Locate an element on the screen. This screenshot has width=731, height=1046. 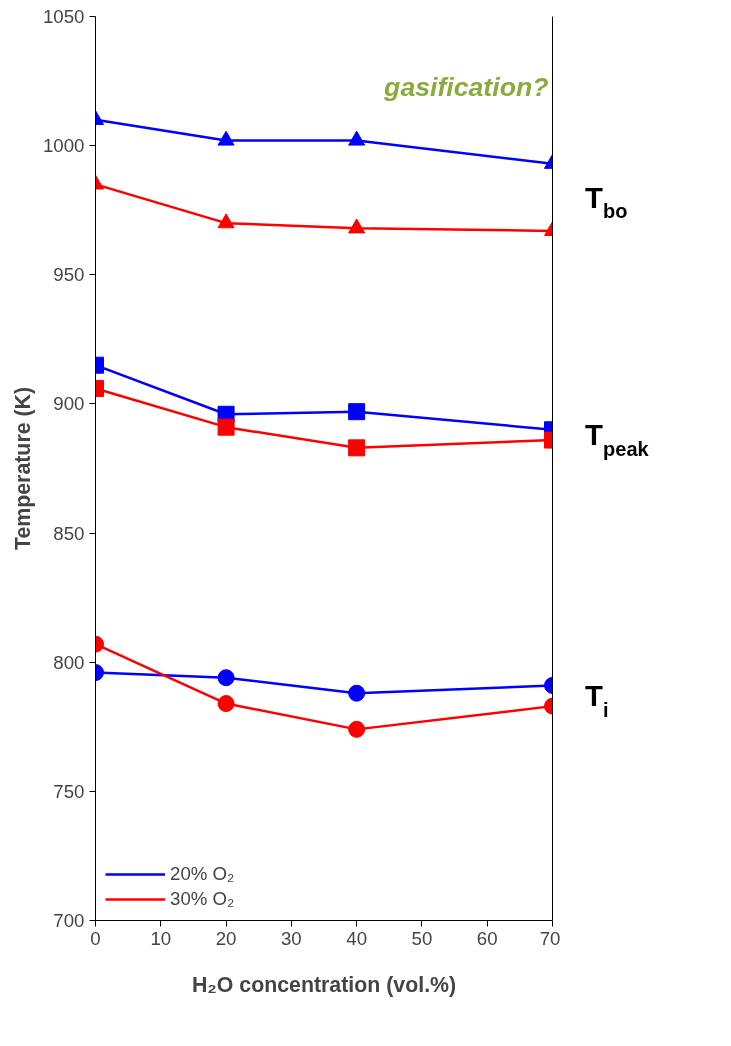
legend-label: 30% O₂ is located at coordinates (202, 899).